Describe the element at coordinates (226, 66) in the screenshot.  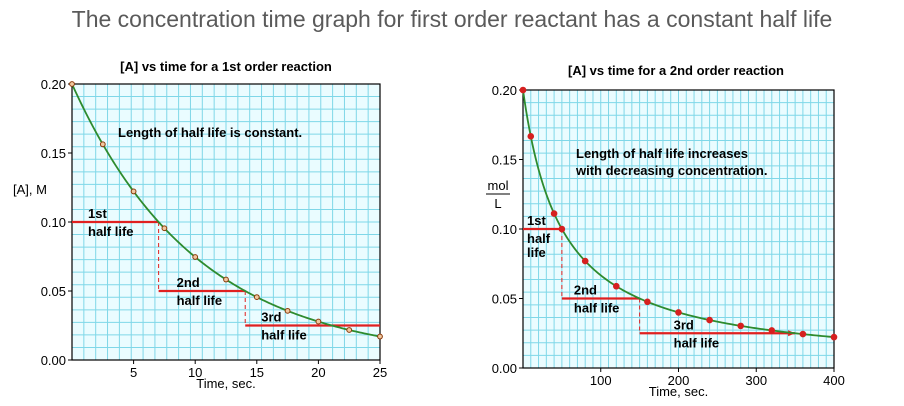
I see `chart-title: [A] vs time for a 1st order reaction` at that location.